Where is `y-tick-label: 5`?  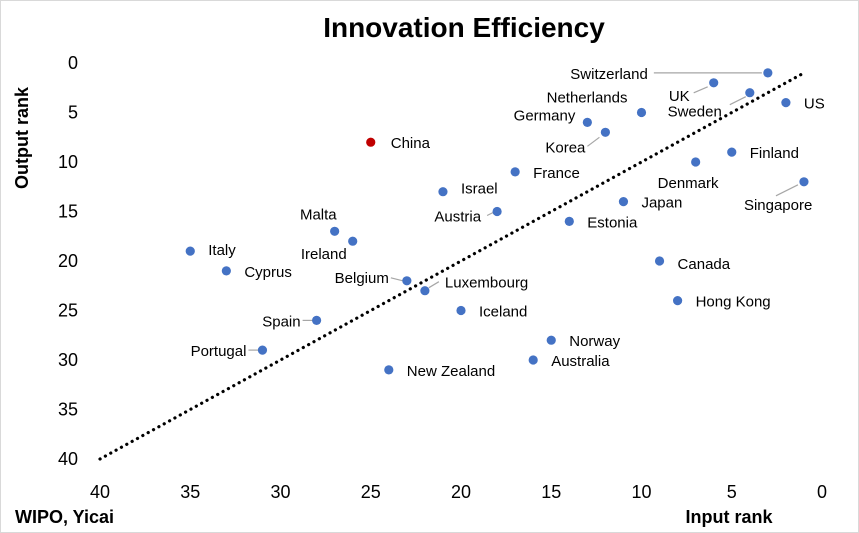 y-tick-label: 5 is located at coordinates (73, 113).